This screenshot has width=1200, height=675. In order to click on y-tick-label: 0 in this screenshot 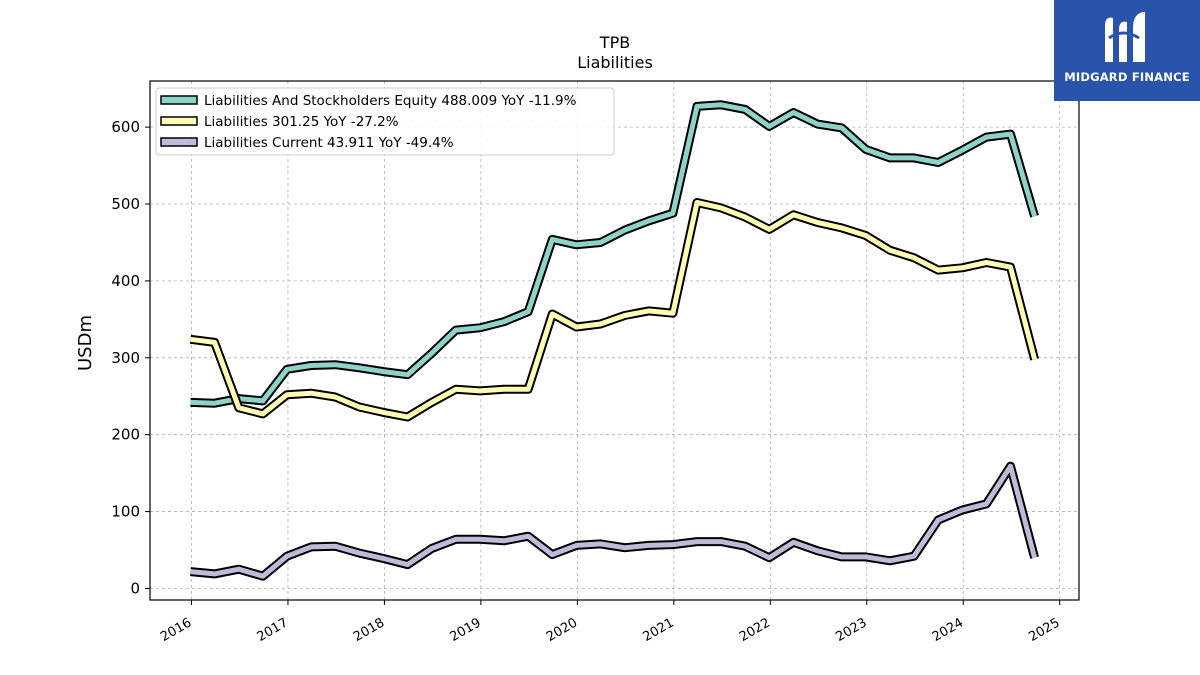, I will do `click(135, 588)`.